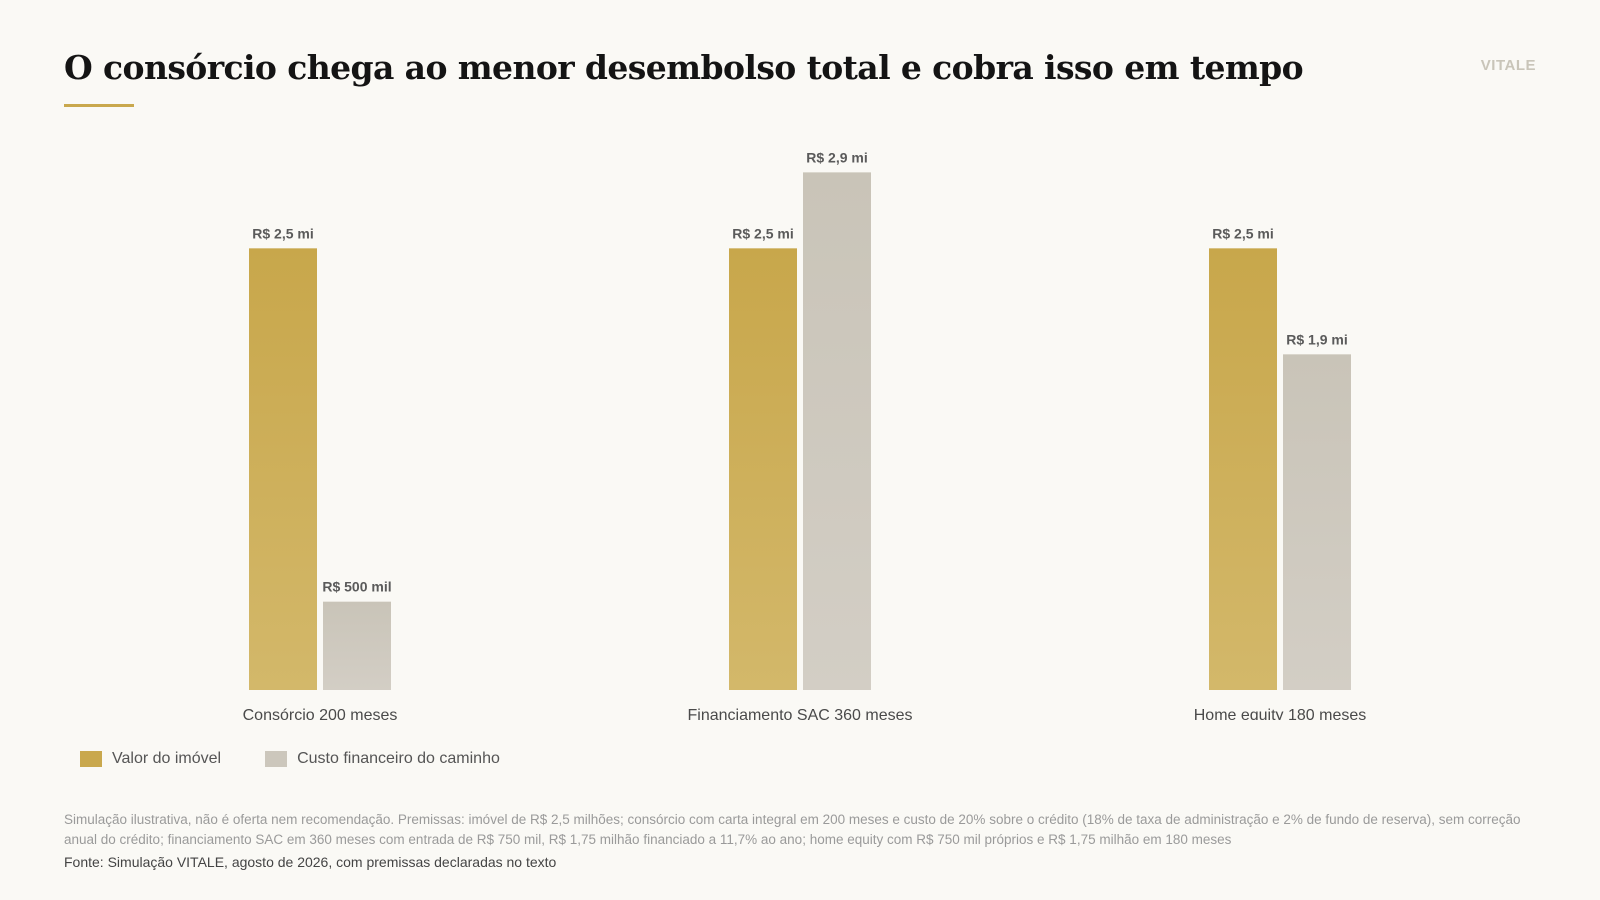  I want to click on brand-logo: VITALE, so click(1508, 65).